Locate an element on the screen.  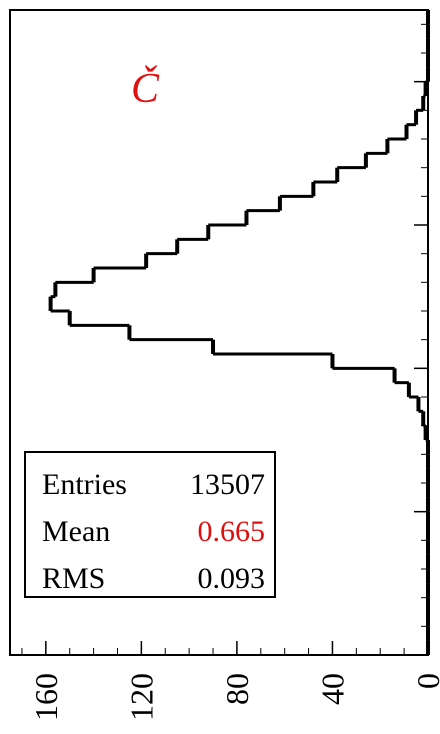
stat-value: 13507 is located at coordinates (227, 484).